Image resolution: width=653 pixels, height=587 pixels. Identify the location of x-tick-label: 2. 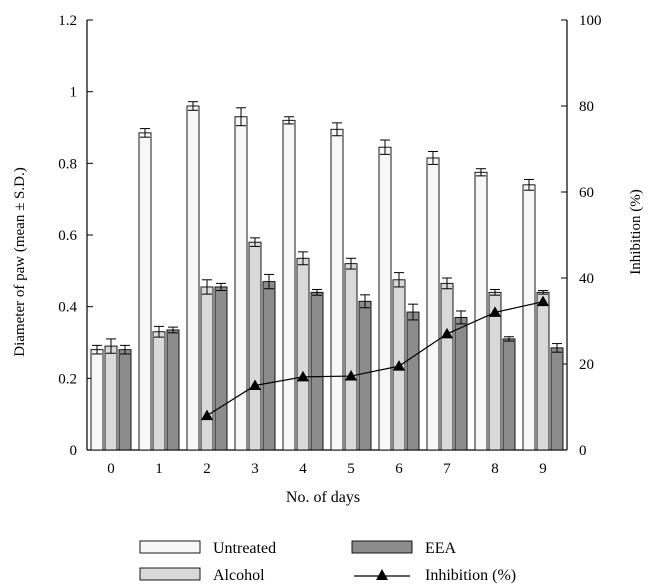
(207, 469).